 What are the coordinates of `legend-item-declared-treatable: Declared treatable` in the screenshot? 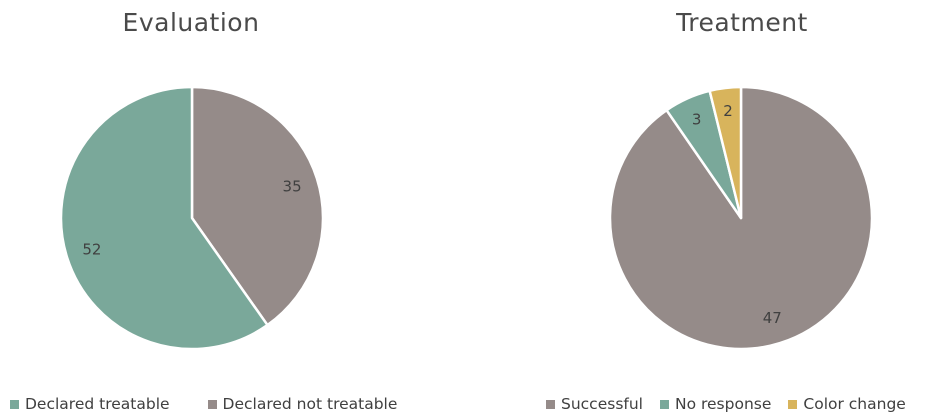 It's located at (90, 404).